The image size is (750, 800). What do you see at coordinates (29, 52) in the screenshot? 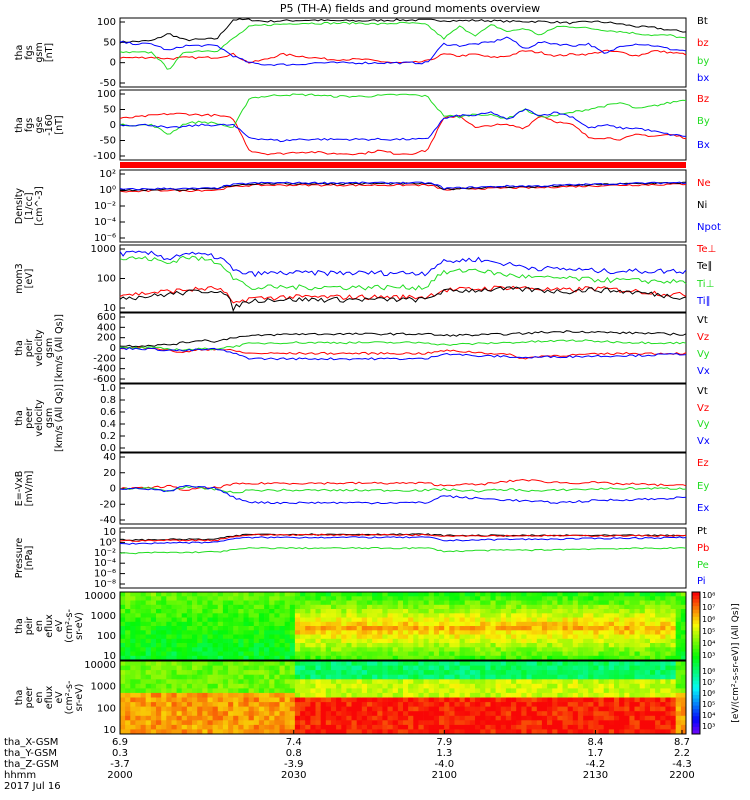
I see `y-axis-label: fgs` at bounding box center [29, 52].